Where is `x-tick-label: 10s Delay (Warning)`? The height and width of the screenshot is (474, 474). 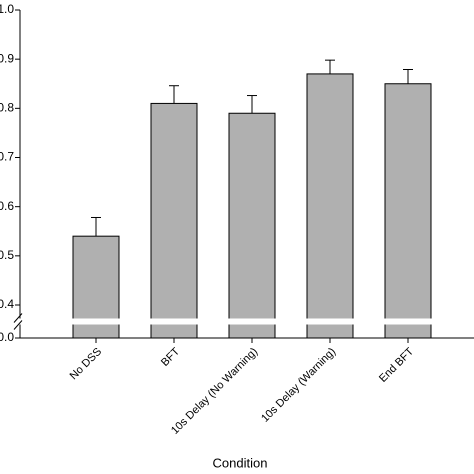
x-tick-label: 10s Delay (Warning) is located at coordinates (298, 385).